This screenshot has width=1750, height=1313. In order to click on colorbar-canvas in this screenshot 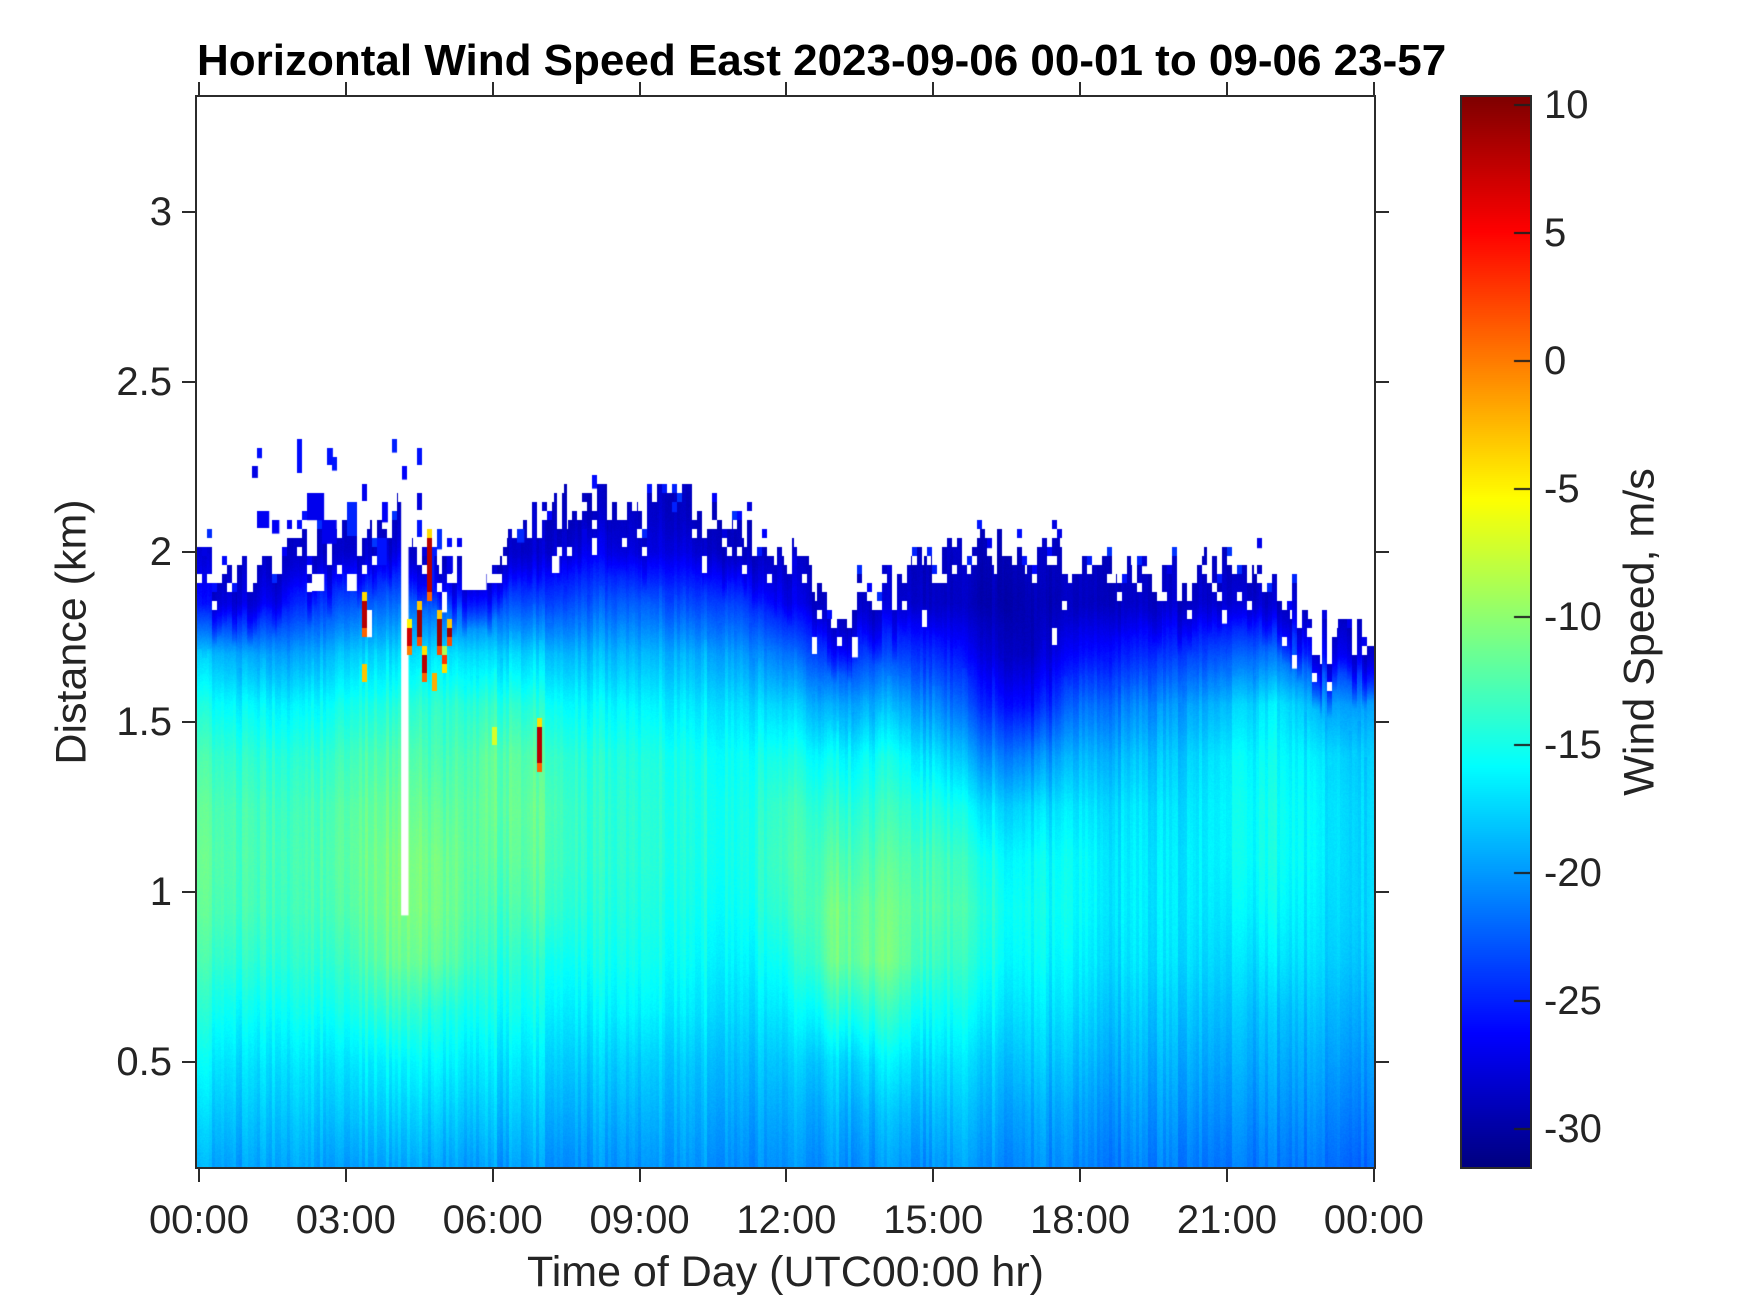, I will do `click(1496, 632)`.